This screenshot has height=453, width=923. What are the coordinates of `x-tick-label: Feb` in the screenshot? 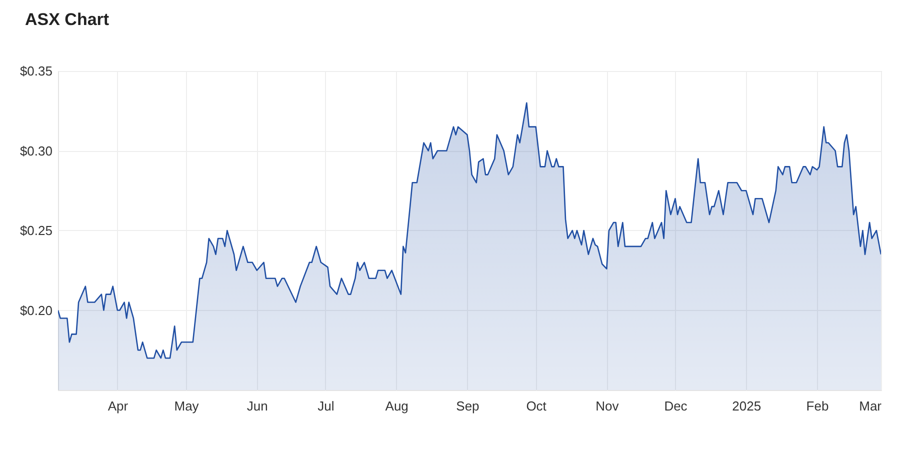 It's located at (817, 406).